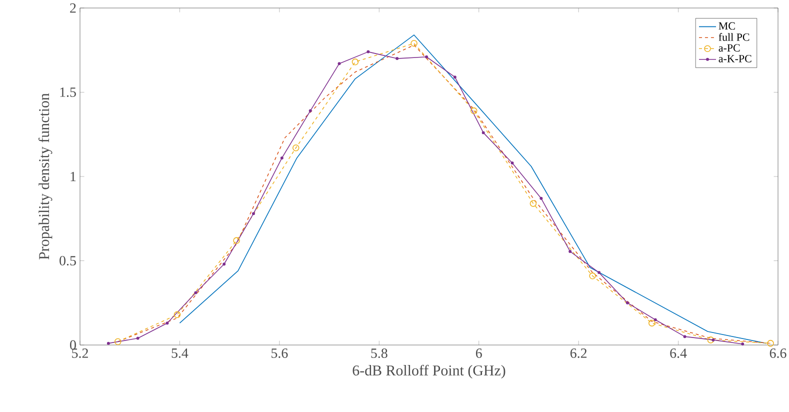  Describe the element at coordinates (734, 37) in the screenshot. I see `legend-label: full PC` at that location.